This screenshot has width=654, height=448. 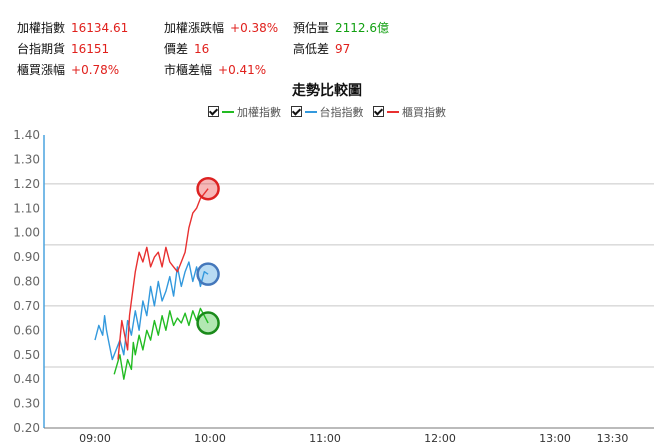 What do you see at coordinates (555, 438) in the screenshot?
I see `x-tick-label: 13:00` at bounding box center [555, 438].